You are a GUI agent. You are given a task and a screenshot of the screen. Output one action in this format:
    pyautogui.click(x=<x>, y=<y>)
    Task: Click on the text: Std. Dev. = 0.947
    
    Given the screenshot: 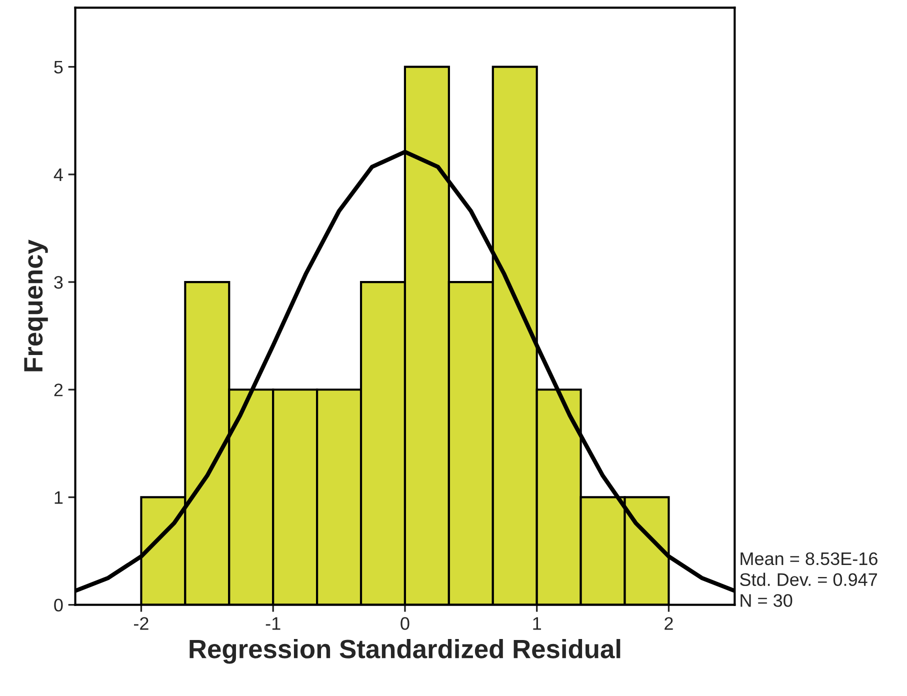 What is the action you would take?
    pyautogui.click(x=808, y=579)
    